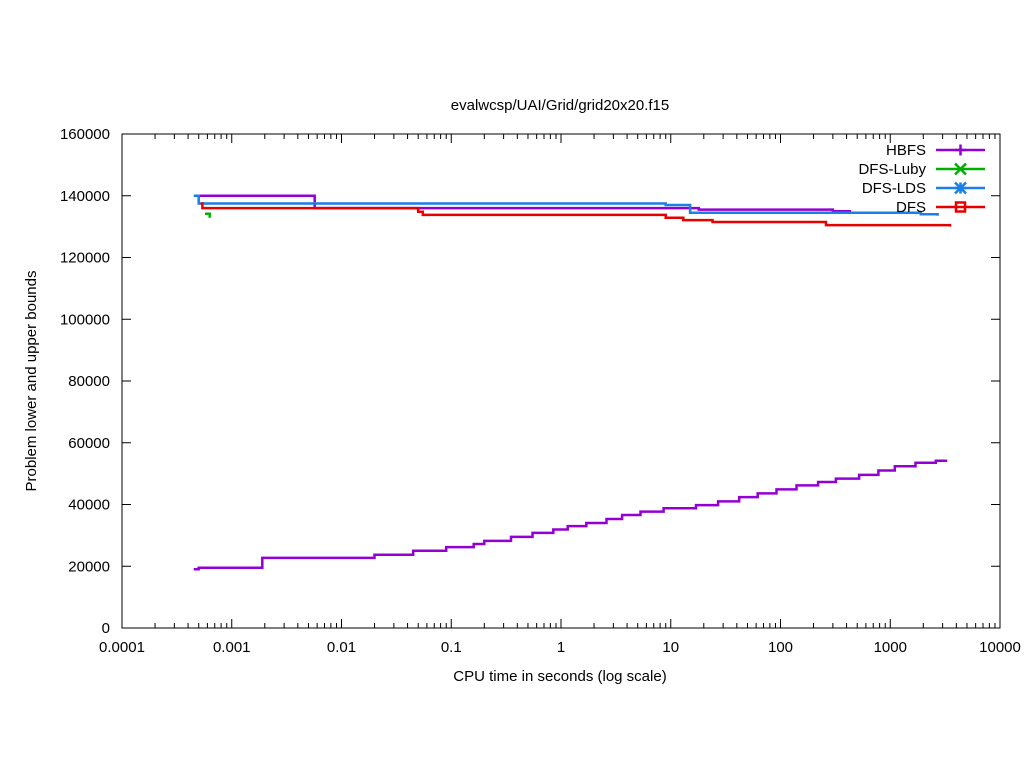 The height and width of the screenshot is (768, 1024). I want to click on x-tick-label: 1, so click(561, 647).